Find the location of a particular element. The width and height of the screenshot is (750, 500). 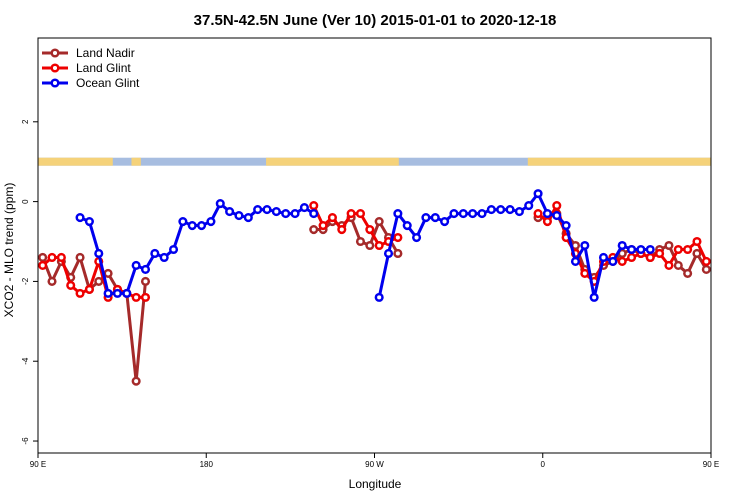

x-tick-label: 180 is located at coordinates (207, 464).